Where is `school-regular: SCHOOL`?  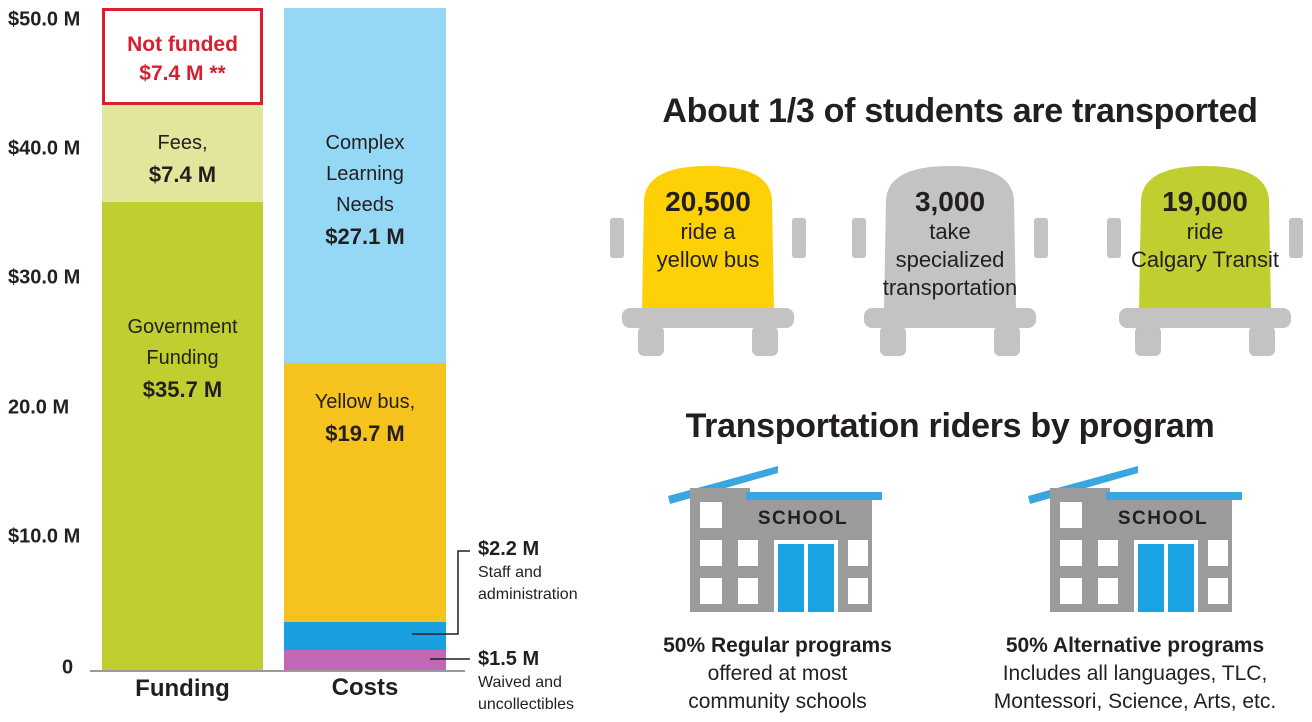
school-regular: SCHOOL is located at coordinates (775, 540).